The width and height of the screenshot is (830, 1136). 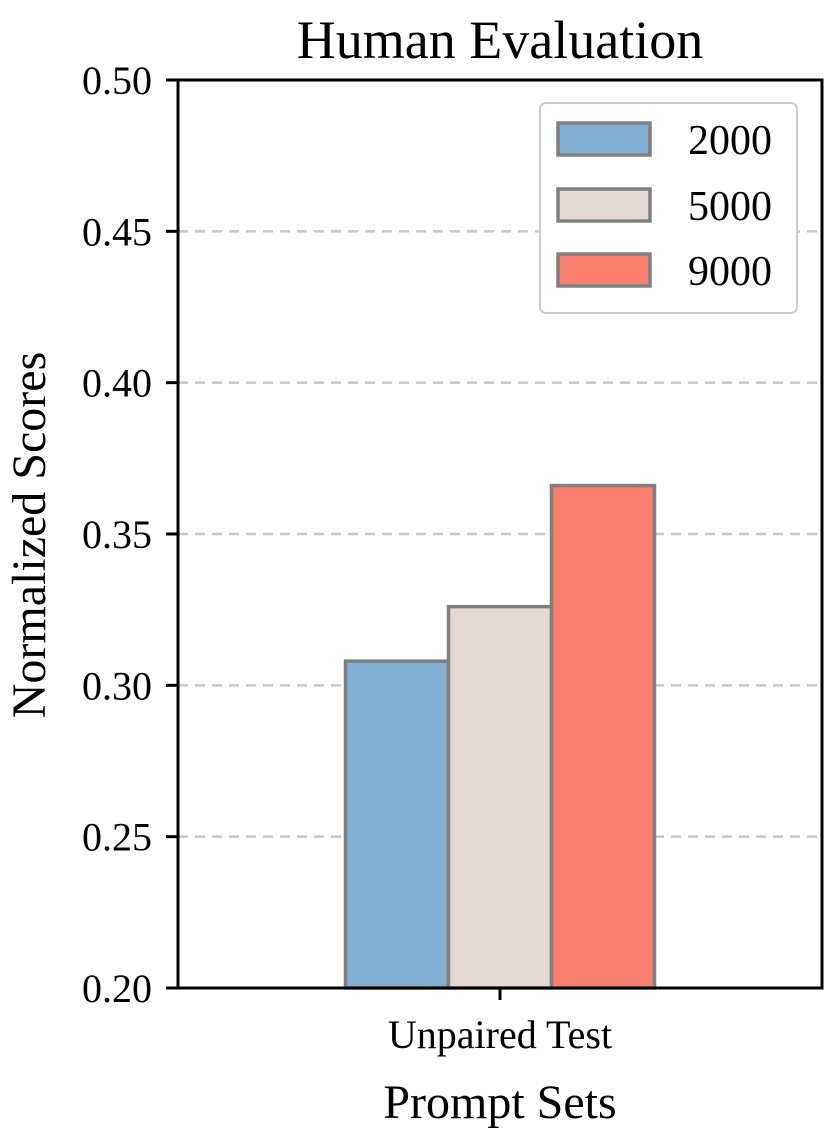 What do you see at coordinates (668, 208) in the screenshot?
I see `legend: 2000 5000 9000` at bounding box center [668, 208].